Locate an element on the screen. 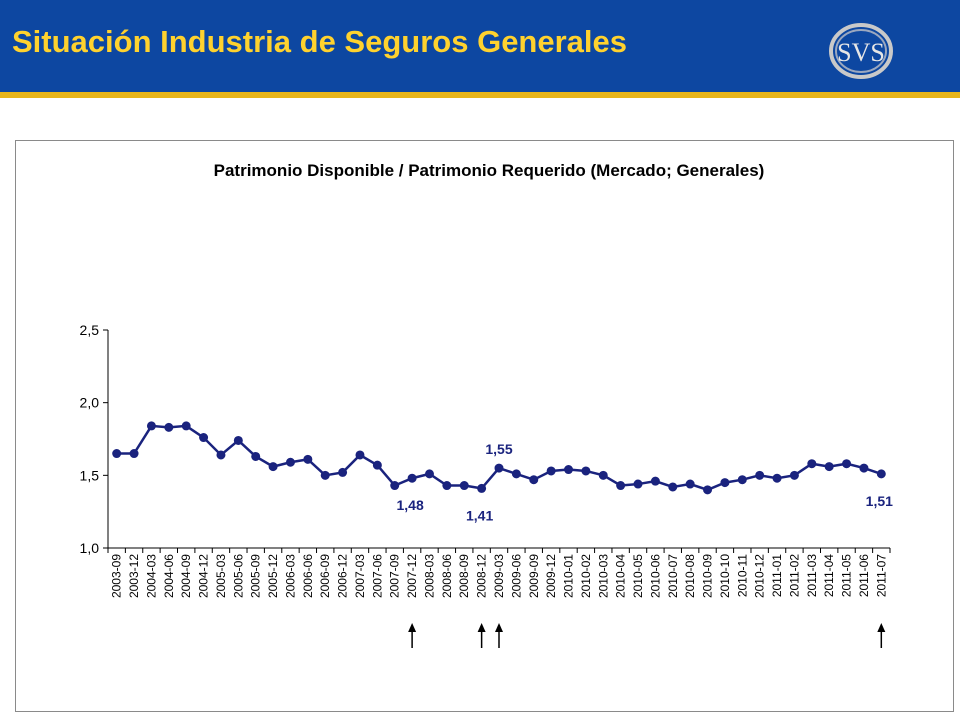 The height and width of the screenshot is (720, 960). x-tick-label: 2010-07 is located at coordinates (673, 576).